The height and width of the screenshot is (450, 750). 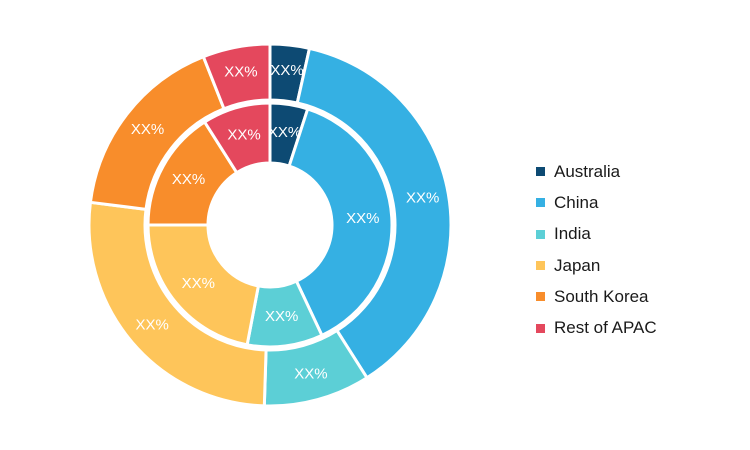 I want to click on legend-item-japan: Japan, so click(x=596, y=265).